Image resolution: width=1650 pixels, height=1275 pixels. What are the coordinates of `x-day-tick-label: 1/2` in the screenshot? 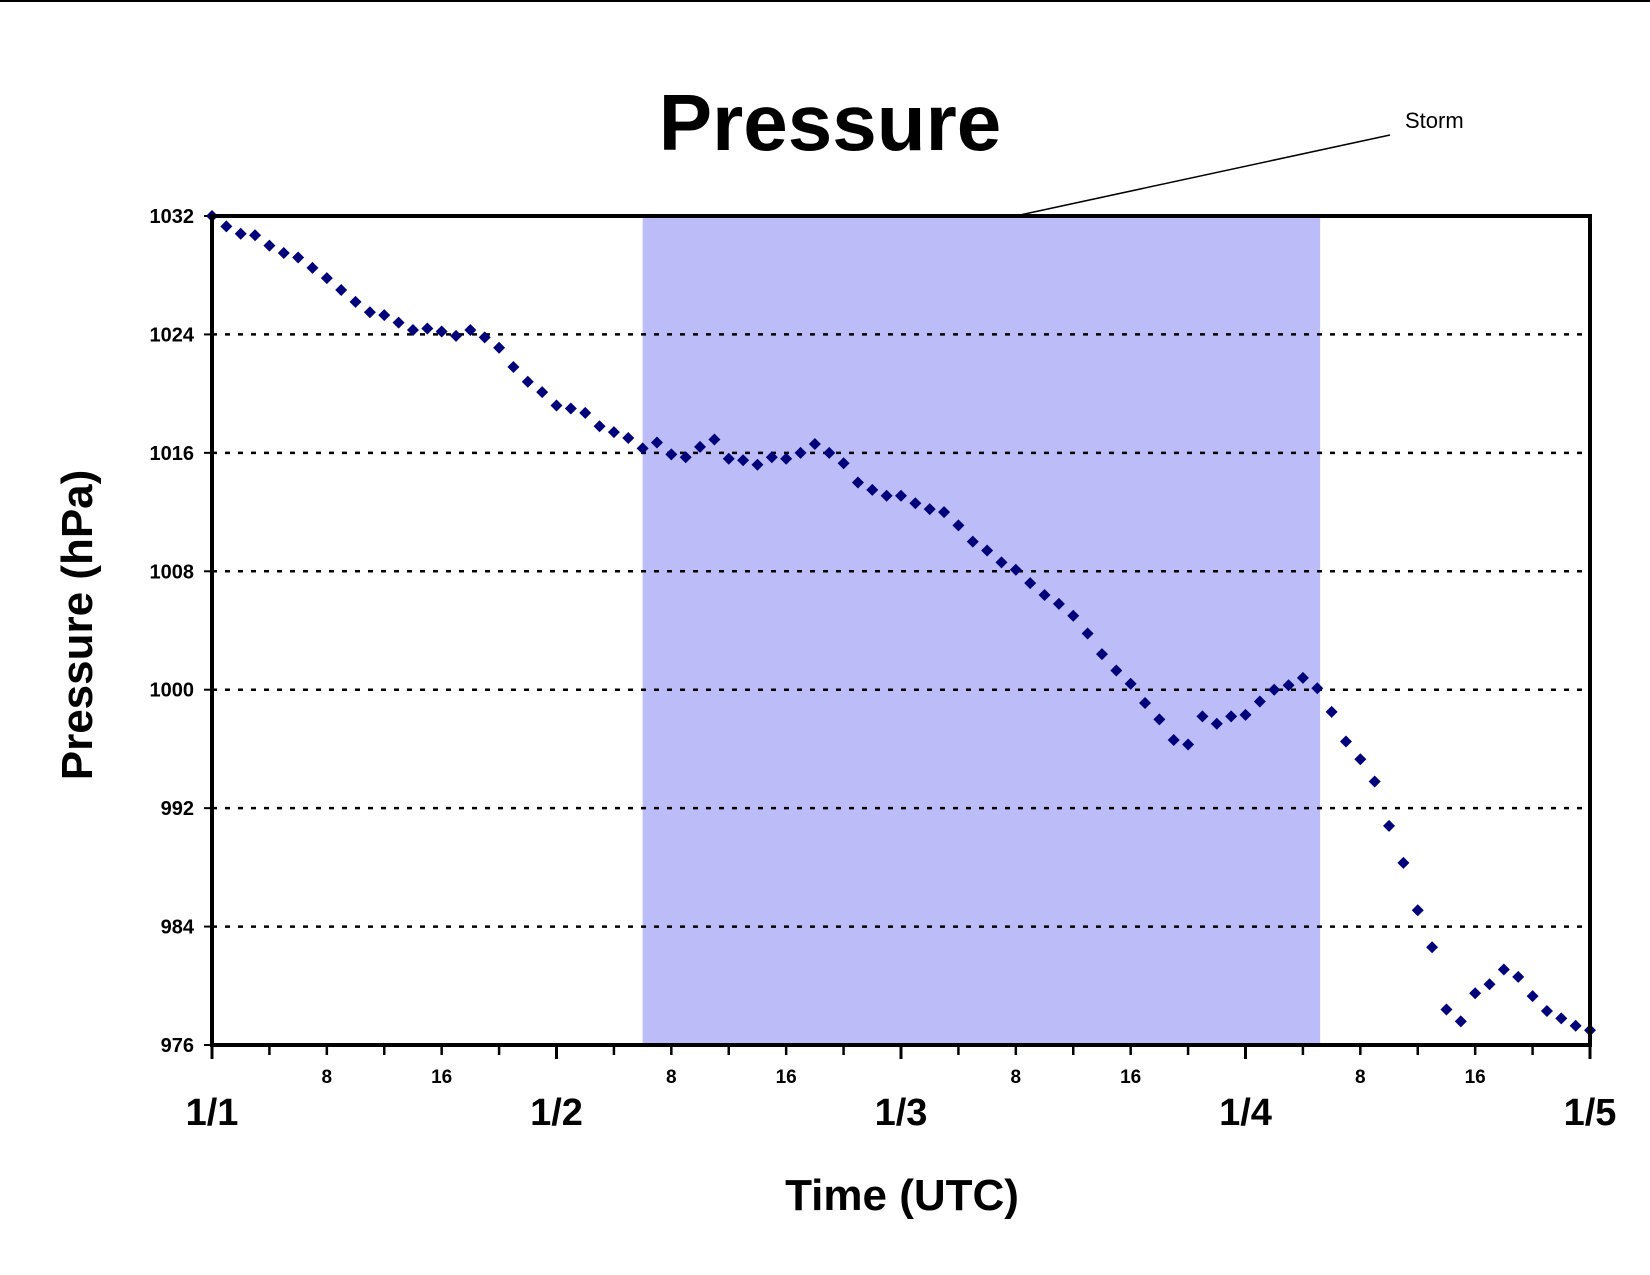 It's located at (556, 1113).